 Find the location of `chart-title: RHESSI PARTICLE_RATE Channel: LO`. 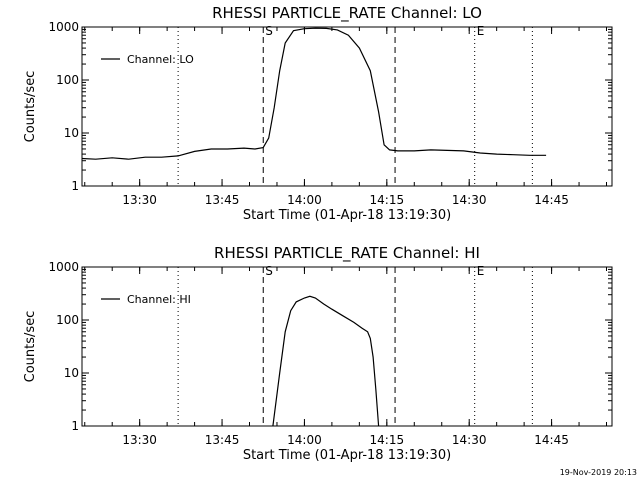

chart-title: RHESSI PARTICLE_RATE Channel: LO is located at coordinates (347, 13).